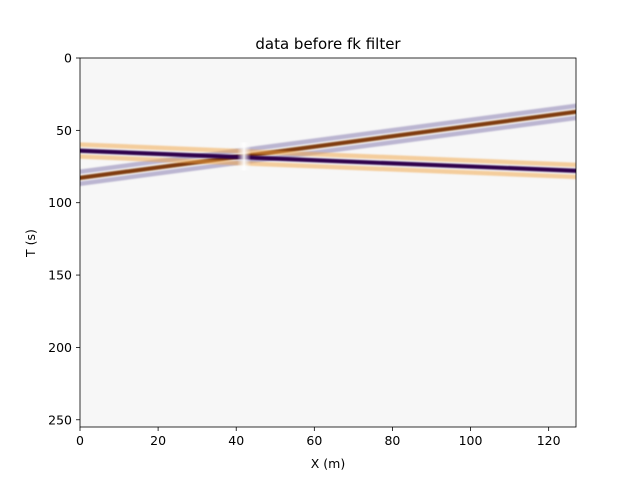 The height and width of the screenshot is (480, 640). Describe the element at coordinates (328, 463) in the screenshot. I see `x-axis-title: X (m)` at that location.